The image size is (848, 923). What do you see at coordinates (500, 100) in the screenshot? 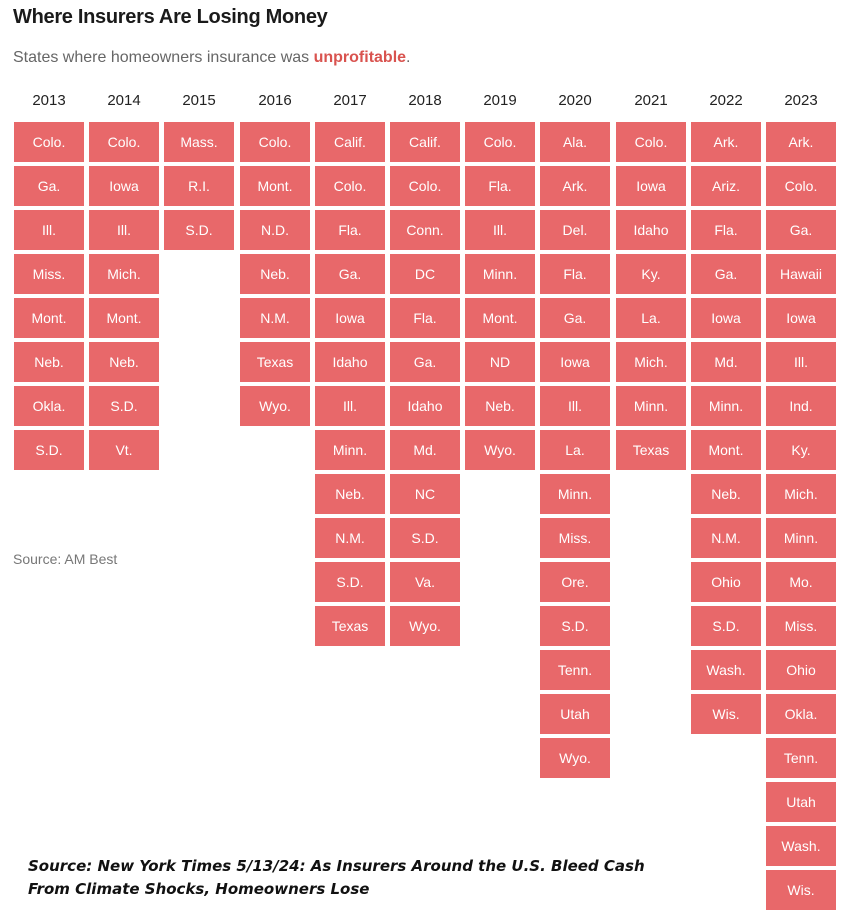
I see `year-label-2019: 2019` at bounding box center [500, 100].